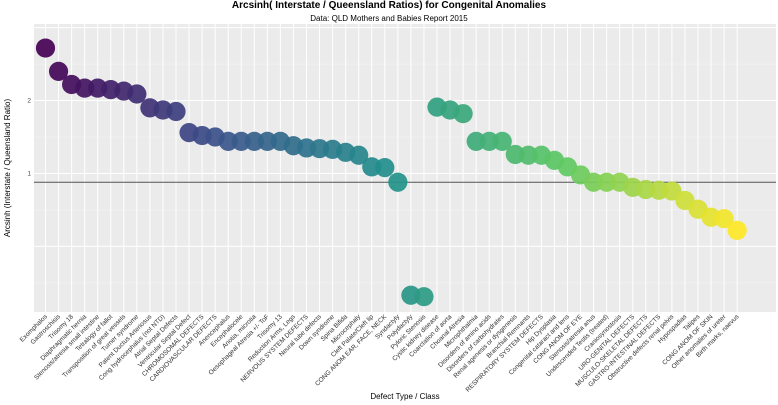  I want to click on y-tick-label: 2, so click(29, 101).